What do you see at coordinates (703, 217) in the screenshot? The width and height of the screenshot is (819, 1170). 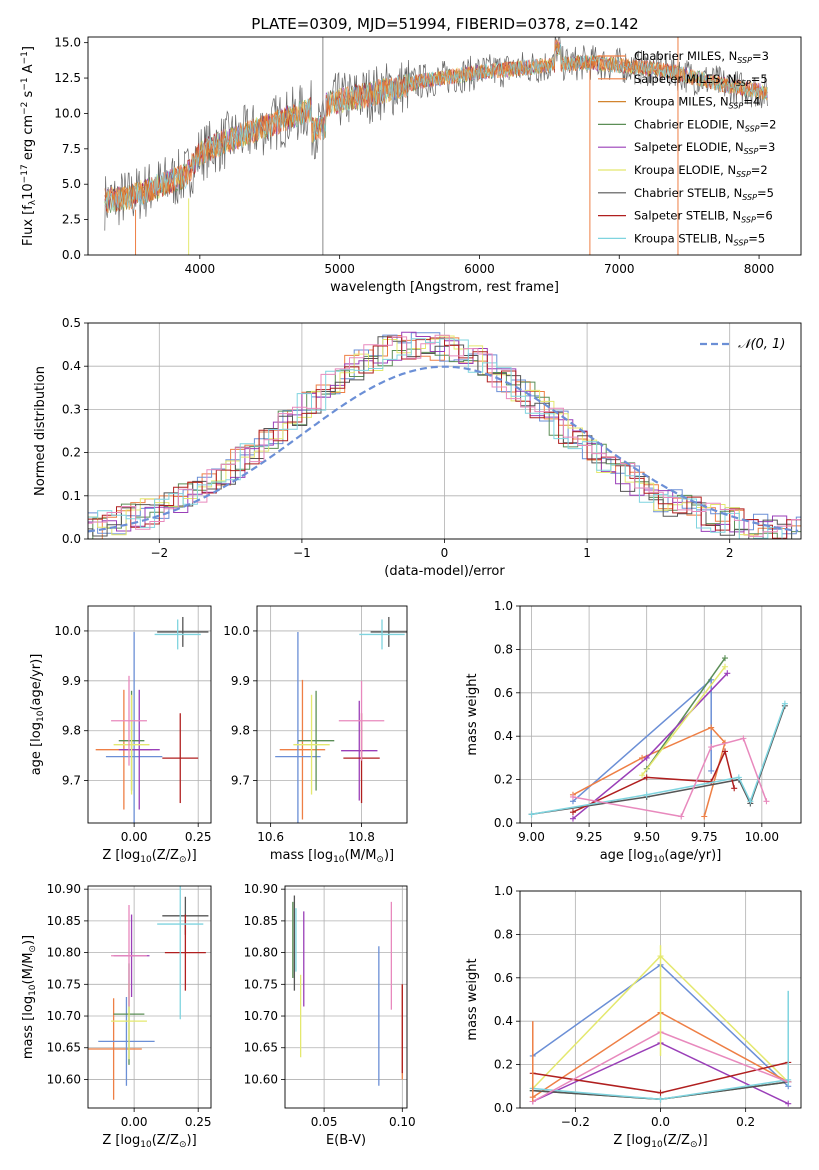 I see `legend-entry: Salpeter STELIB, NSSP=6` at bounding box center [703, 217].